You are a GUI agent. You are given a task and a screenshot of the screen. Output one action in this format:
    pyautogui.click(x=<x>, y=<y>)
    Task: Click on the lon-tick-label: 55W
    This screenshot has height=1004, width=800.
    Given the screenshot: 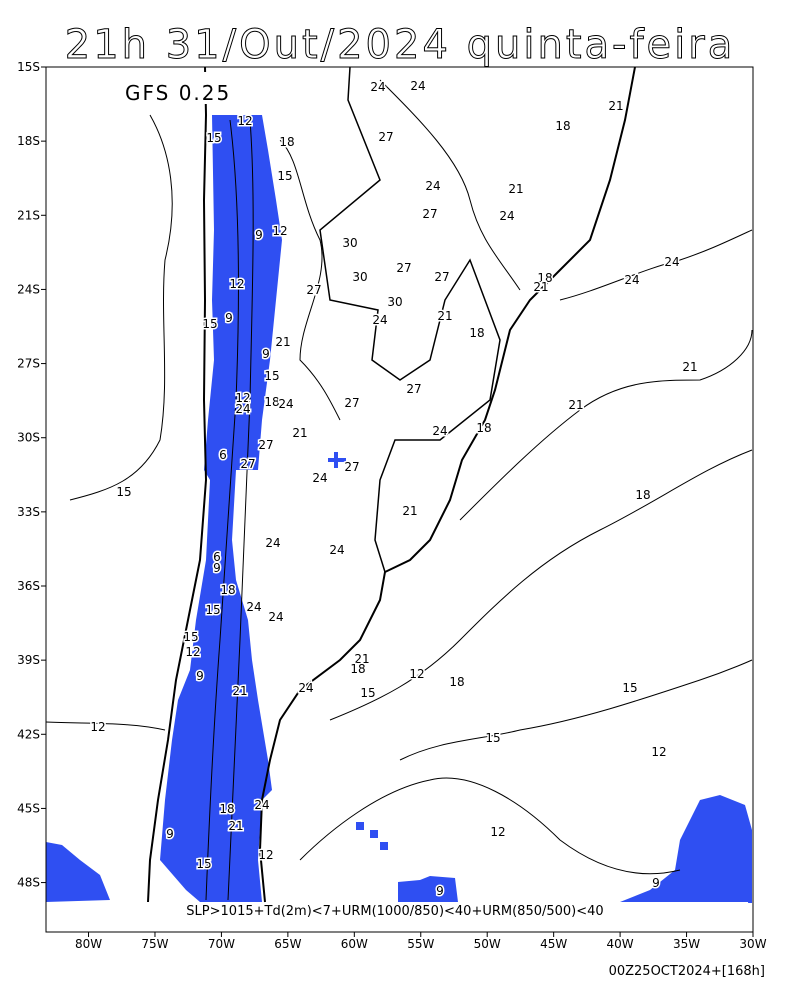 What is the action you would take?
    pyautogui.click(x=420, y=944)
    